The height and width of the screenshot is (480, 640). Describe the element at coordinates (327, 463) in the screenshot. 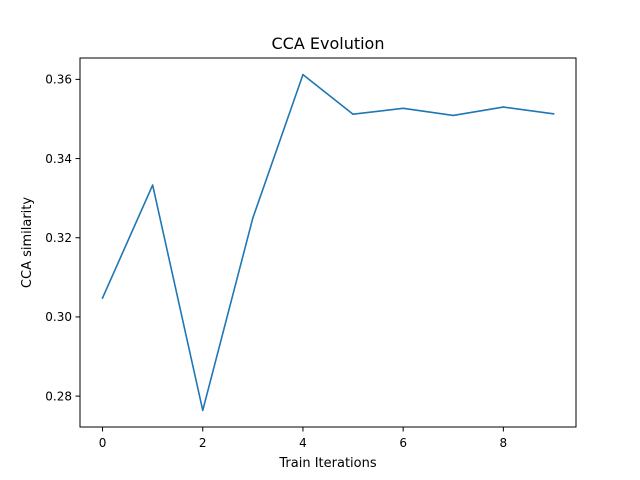

I see `x-axis-label: Train Iterations` at that location.